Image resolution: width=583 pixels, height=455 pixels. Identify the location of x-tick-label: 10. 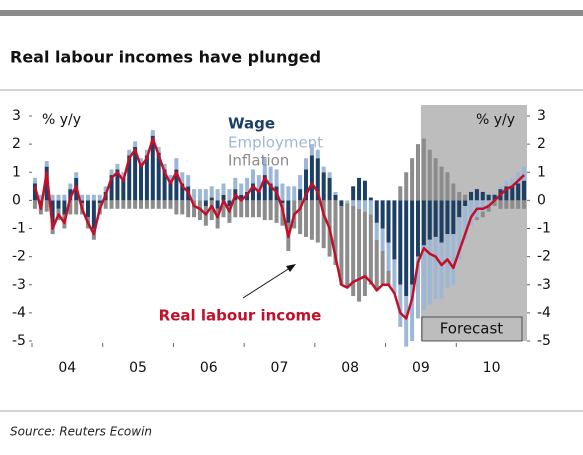
(492, 368).